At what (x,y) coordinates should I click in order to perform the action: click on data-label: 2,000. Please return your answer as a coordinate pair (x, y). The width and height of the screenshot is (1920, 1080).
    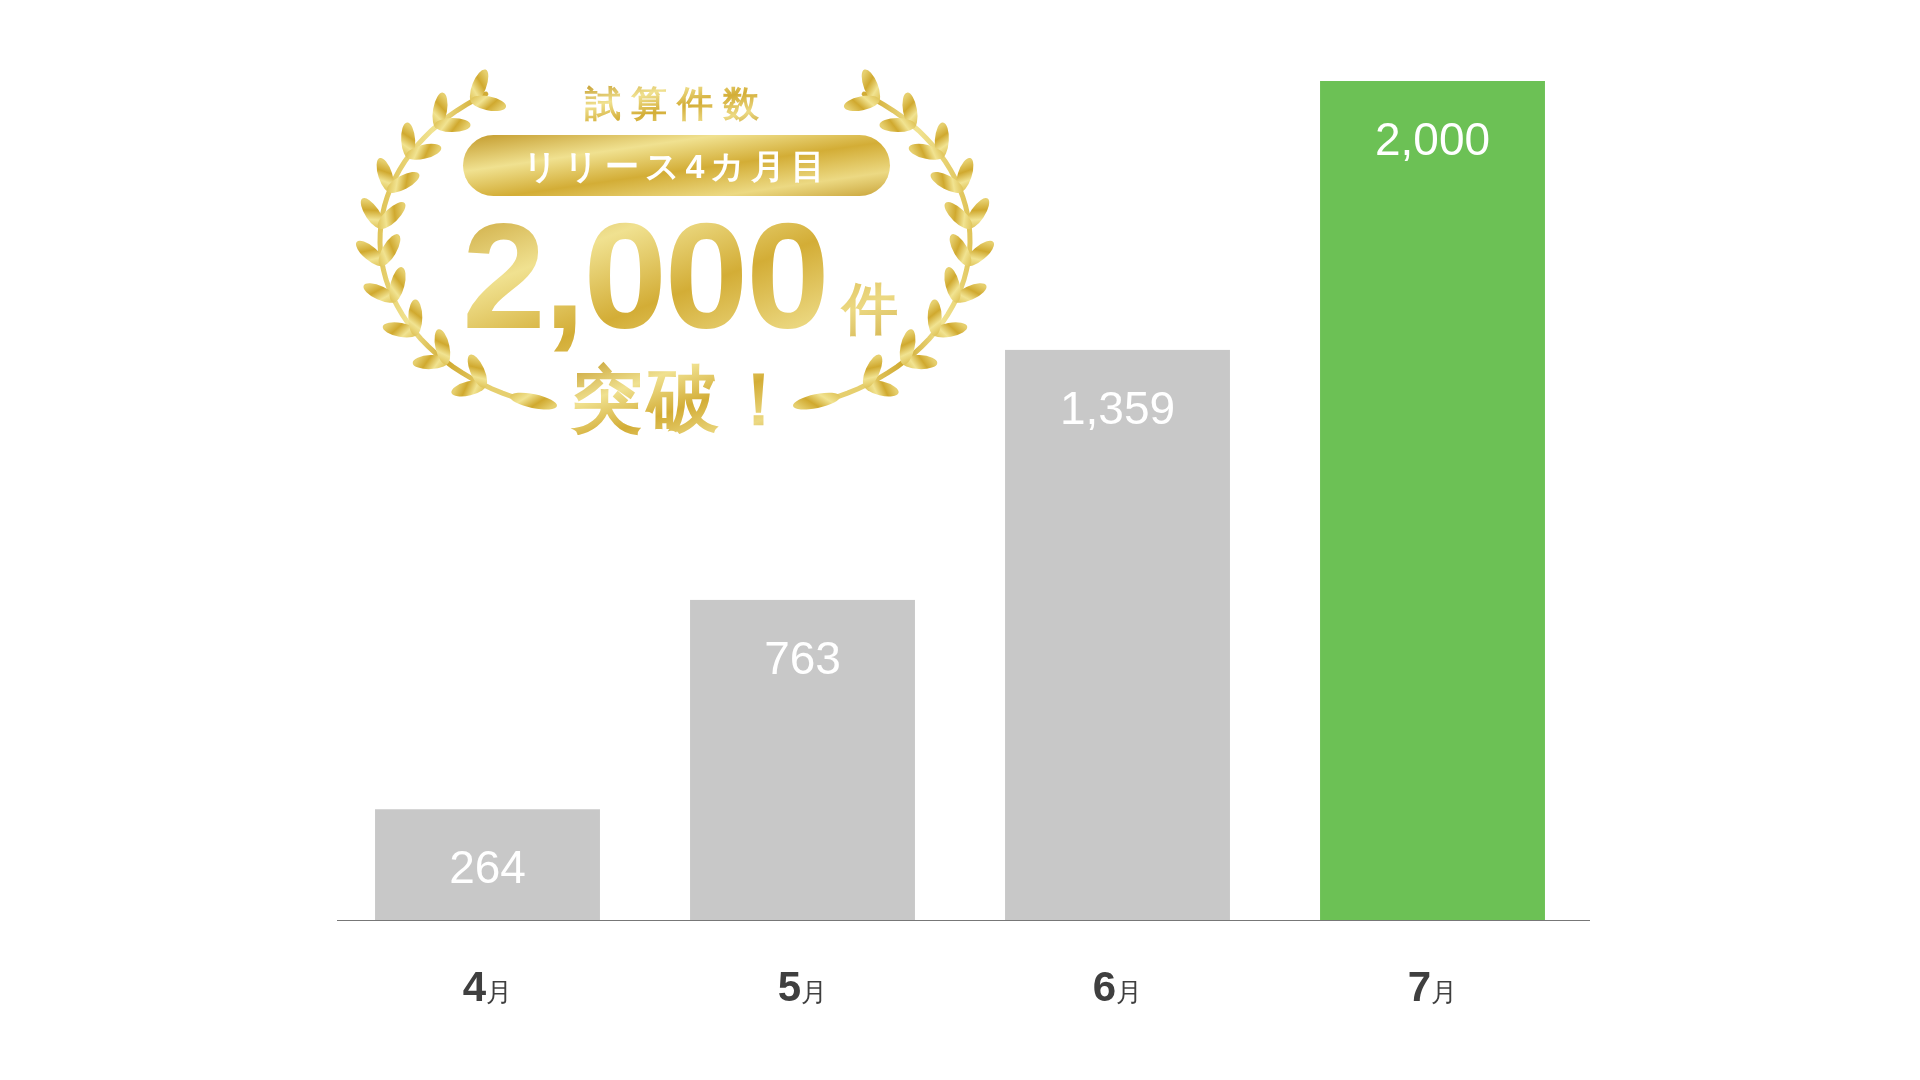
    Looking at the image, I should click on (1432, 139).